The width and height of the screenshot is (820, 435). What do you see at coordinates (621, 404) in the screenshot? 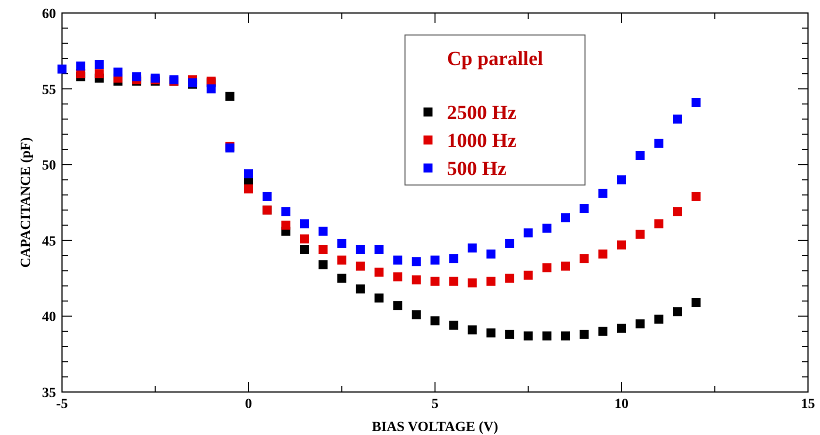
I see `x-tick-label: 10` at bounding box center [621, 404].